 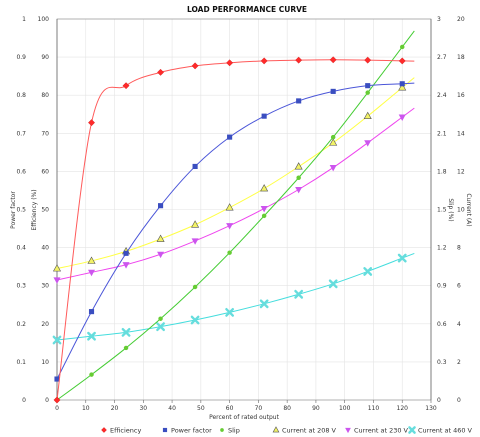 What do you see at coordinates (24, 19) in the screenshot?
I see `power-factor-tick-label: 1` at bounding box center [24, 19].